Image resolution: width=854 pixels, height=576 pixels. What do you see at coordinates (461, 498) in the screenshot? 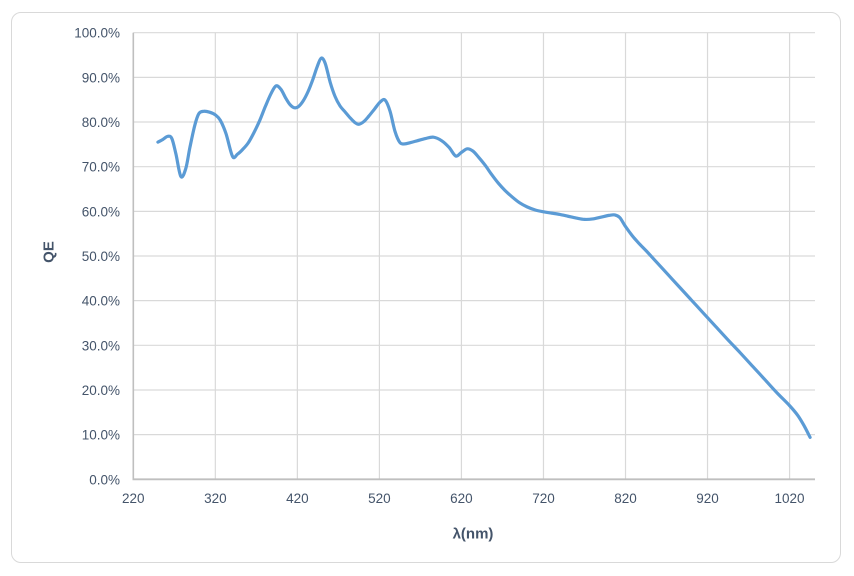
I see `x-tick-label-620: 620` at bounding box center [461, 498].